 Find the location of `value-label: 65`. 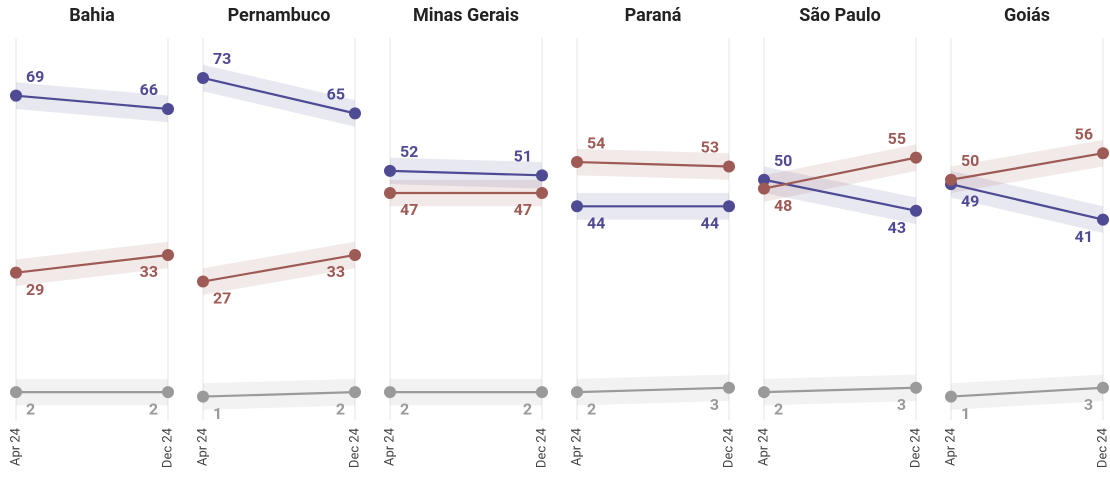

value-label: 65 is located at coordinates (336, 94).